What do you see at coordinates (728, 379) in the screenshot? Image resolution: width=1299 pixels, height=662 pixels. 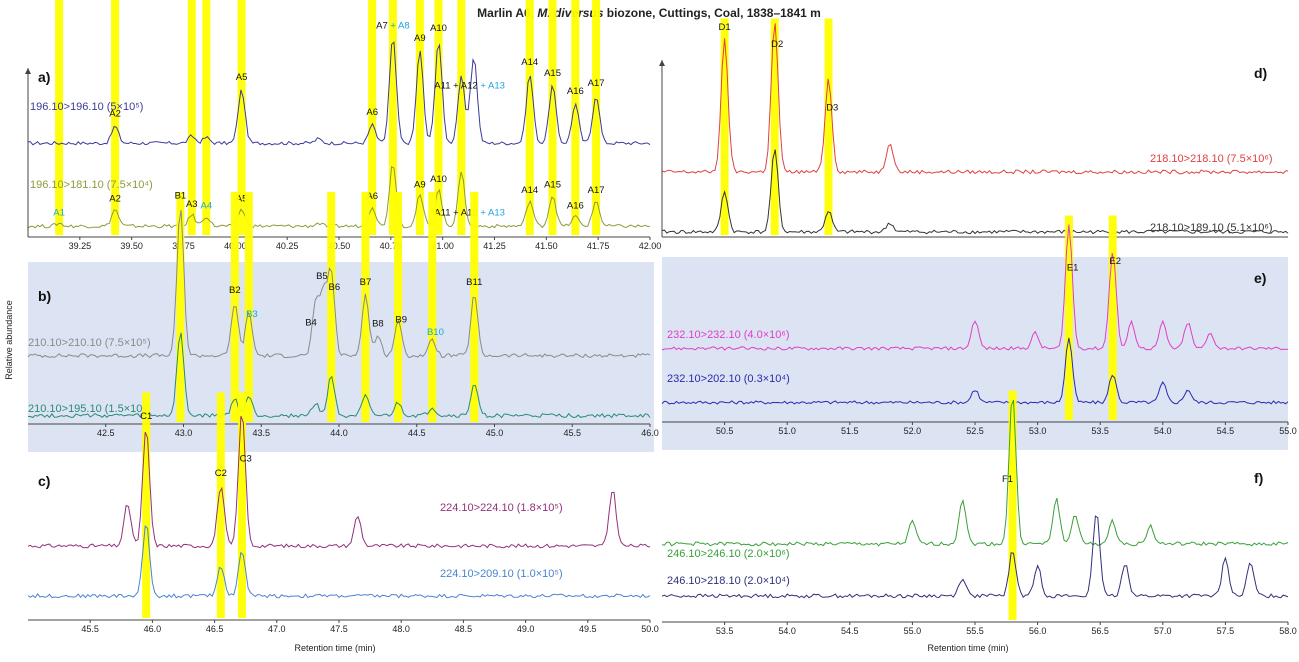 I see `series-label: 232.10>202.10 (0.3×10⁴)` at bounding box center [728, 379].